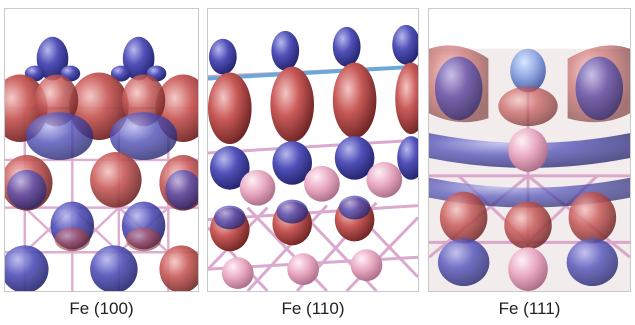 The height and width of the screenshot is (325, 635). Describe the element at coordinates (529, 308) in the screenshot. I see `fe-111-caption: Fe (111)` at that location.